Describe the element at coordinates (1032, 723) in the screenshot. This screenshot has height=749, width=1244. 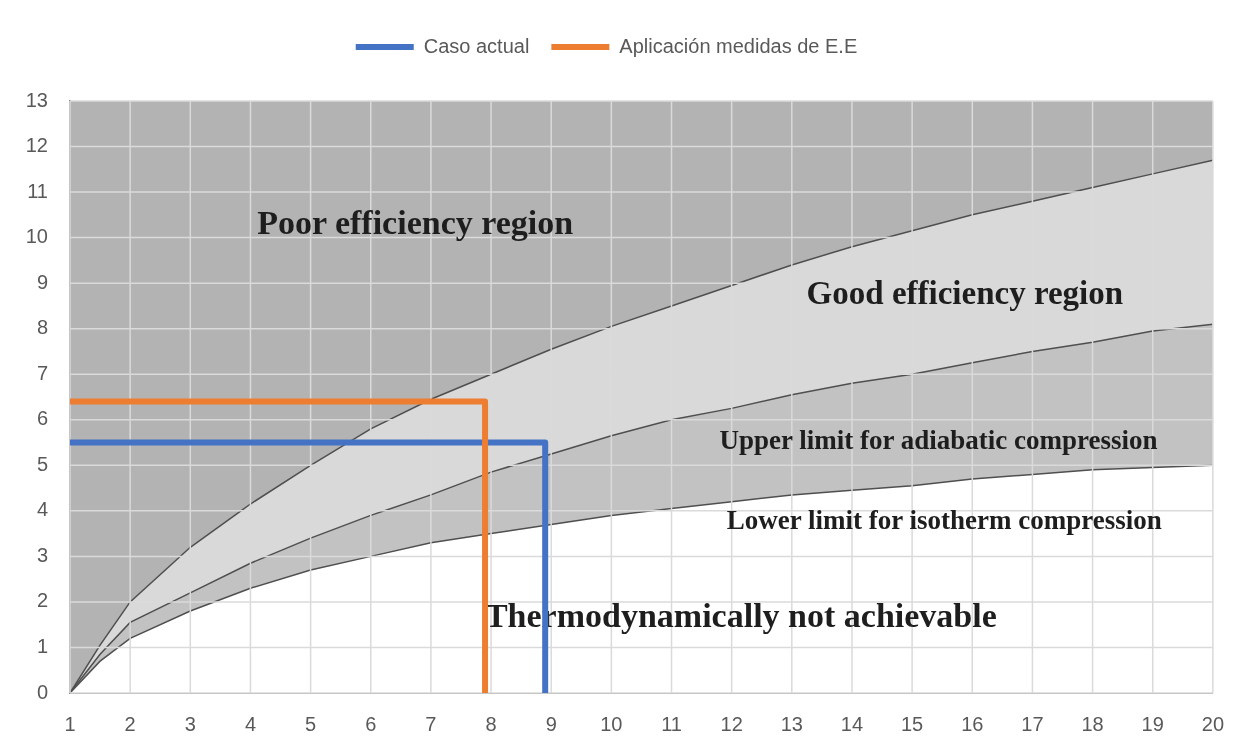
I see `x-tick-label: 17` at that location.